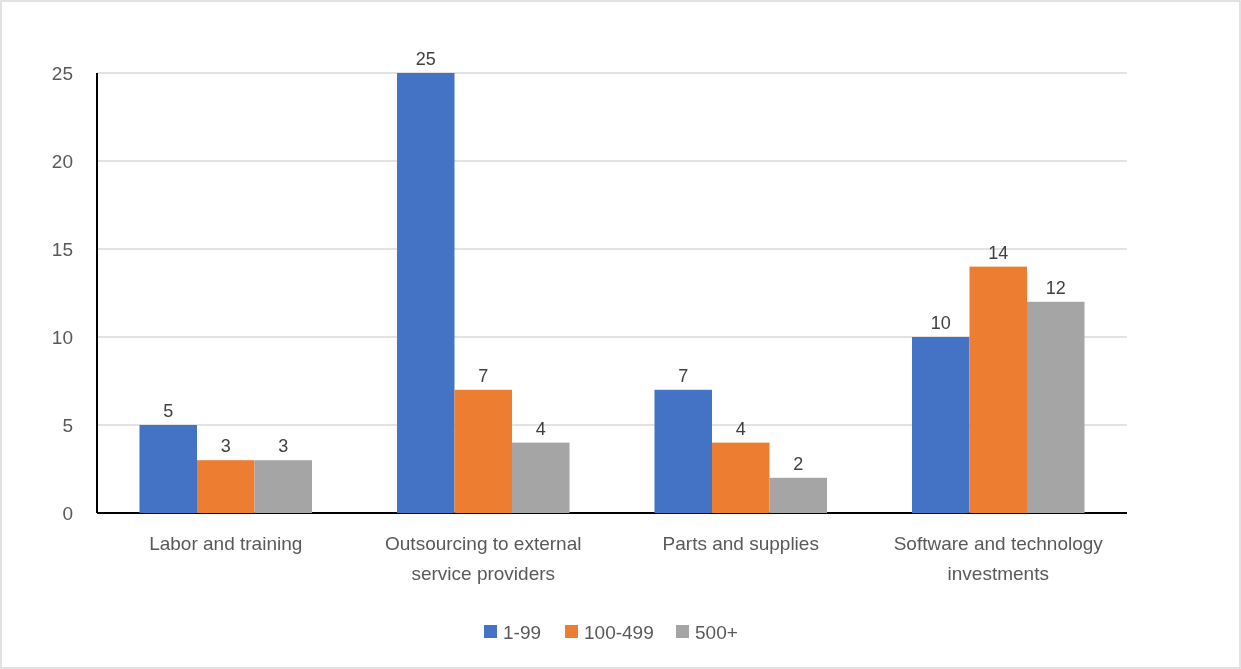 This screenshot has height=669, width=1241. What do you see at coordinates (619, 632) in the screenshot?
I see `legend-label: 100-499` at bounding box center [619, 632].